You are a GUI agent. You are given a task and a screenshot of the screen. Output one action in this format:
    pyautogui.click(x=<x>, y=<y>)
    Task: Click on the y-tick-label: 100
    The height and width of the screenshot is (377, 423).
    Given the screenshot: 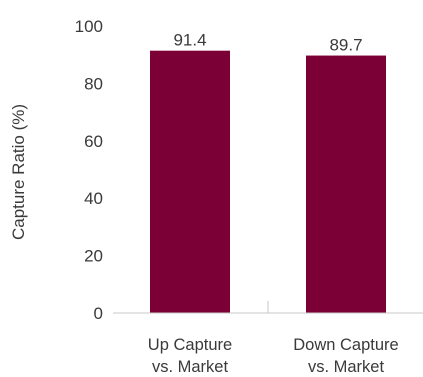 What is the action you would take?
    pyautogui.click(x=89, y=26)
    